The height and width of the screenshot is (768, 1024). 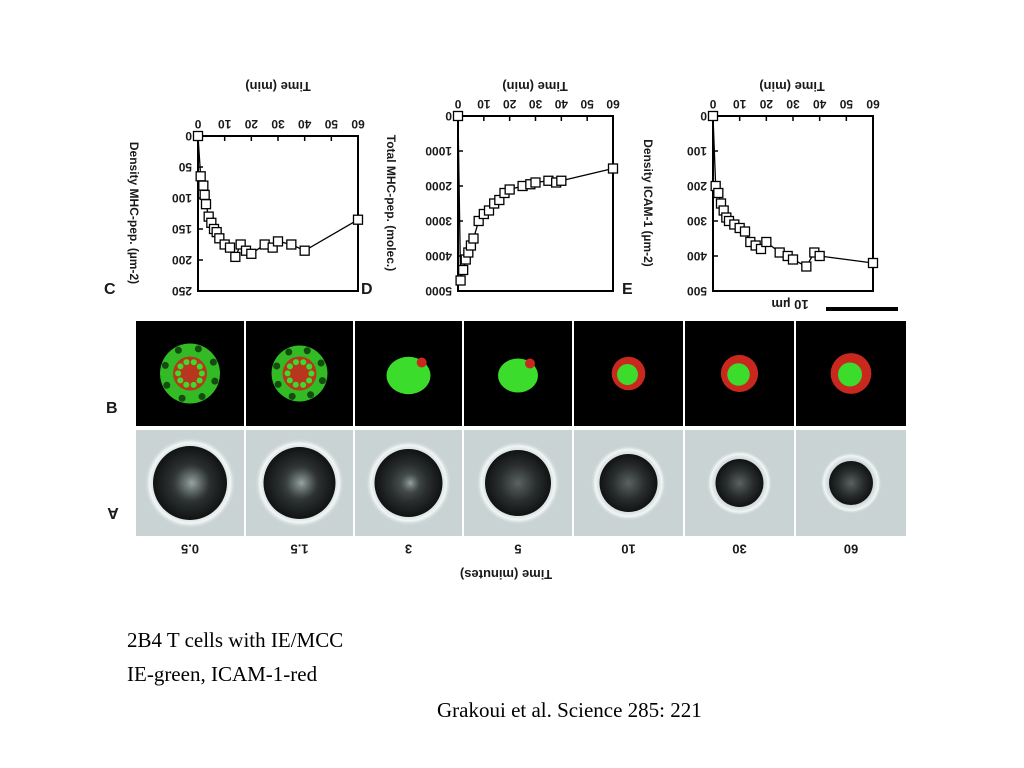 I want to click on panel-label-e: E, so click(x=627, y=289).